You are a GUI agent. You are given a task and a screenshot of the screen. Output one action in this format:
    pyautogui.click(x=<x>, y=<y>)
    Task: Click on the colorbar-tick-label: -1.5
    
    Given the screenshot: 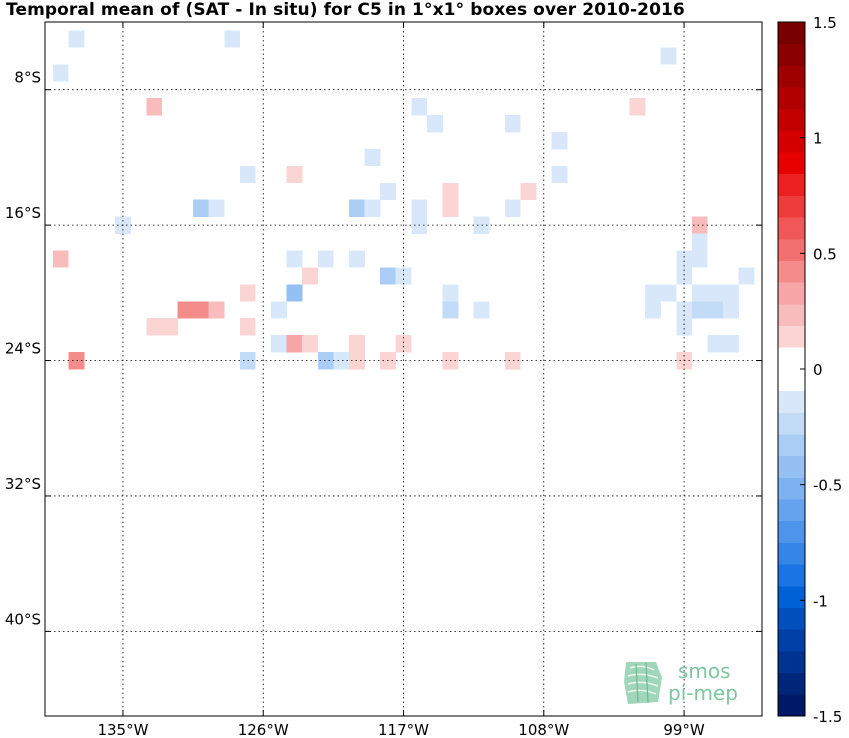 What is the action you would take?
    pyautogui.click(x=827, y=717)
    